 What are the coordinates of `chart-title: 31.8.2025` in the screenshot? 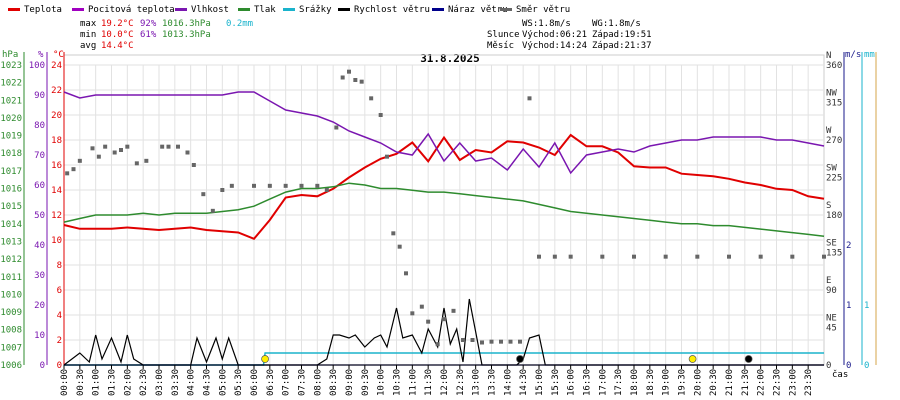 It's located at (450, 58).